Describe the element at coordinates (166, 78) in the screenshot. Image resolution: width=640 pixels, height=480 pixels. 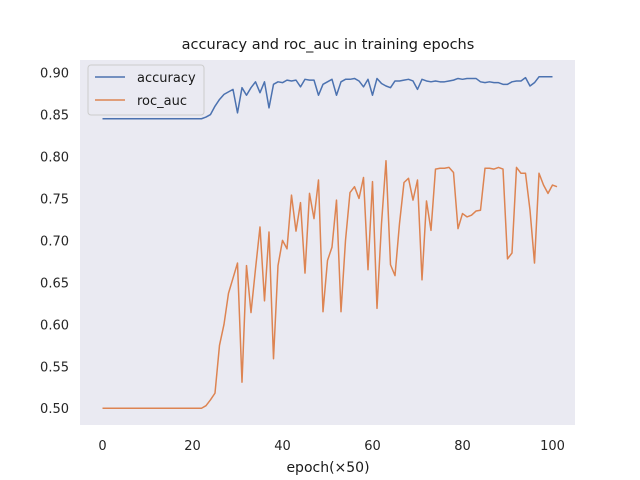
I see `legend-label: accuracy` at that location.